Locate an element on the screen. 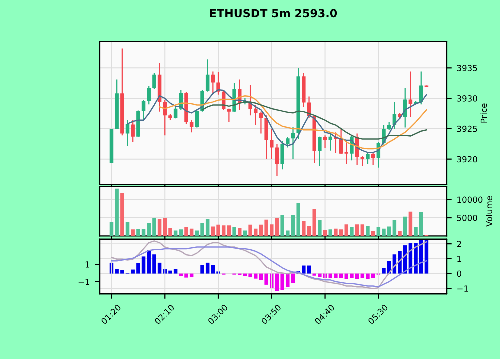 The image size is (500, 359). y-tick-label: 3935 is located at coordinates (467, 68).